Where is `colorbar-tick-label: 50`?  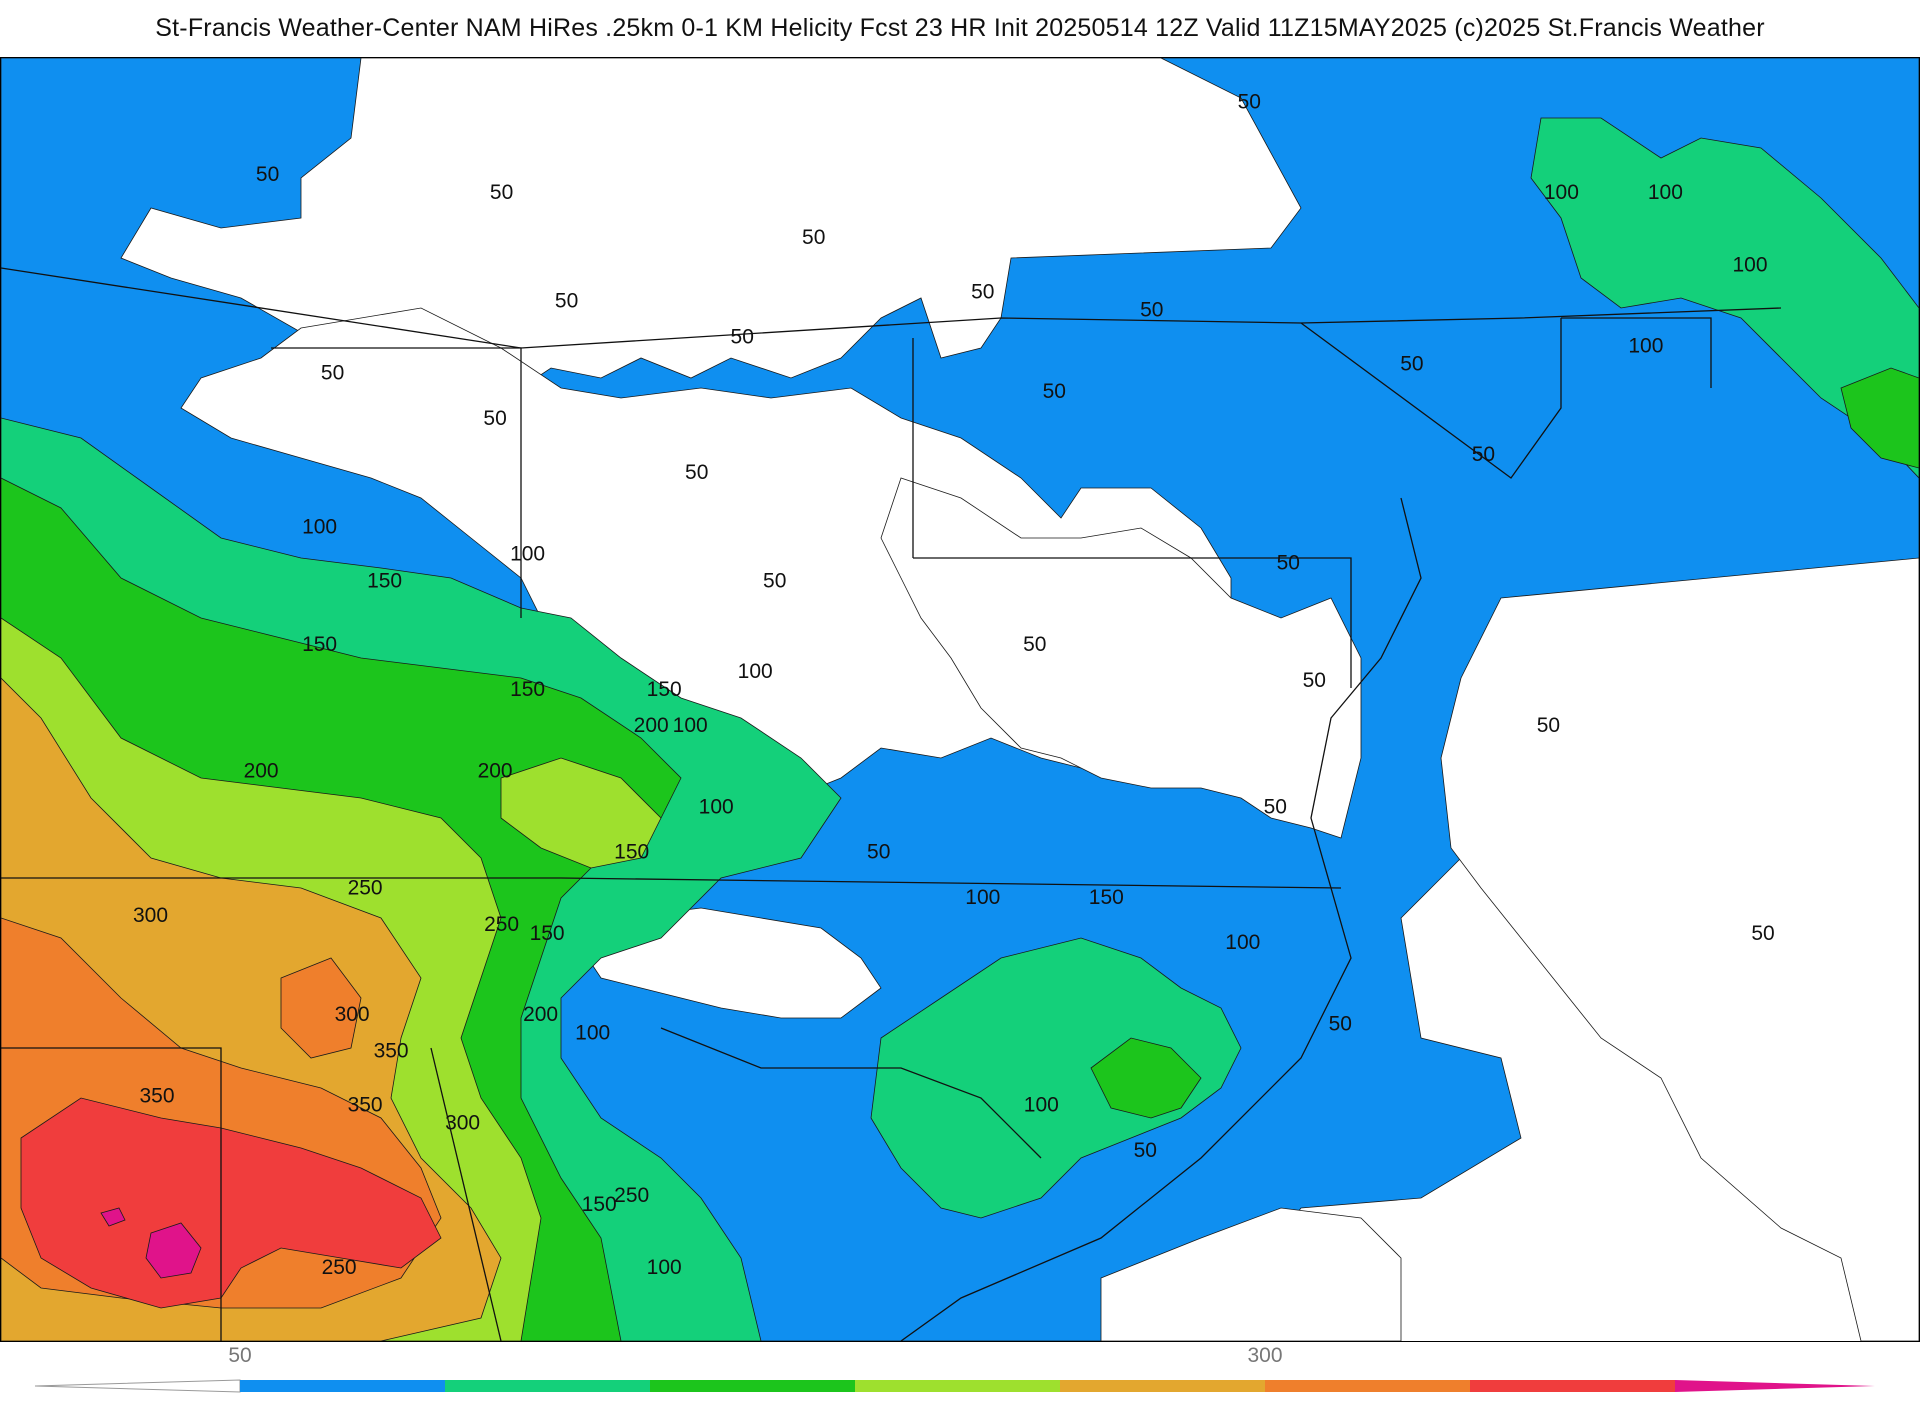
colorbar-tick-label: 50 is located at coordinates (240, 1355).